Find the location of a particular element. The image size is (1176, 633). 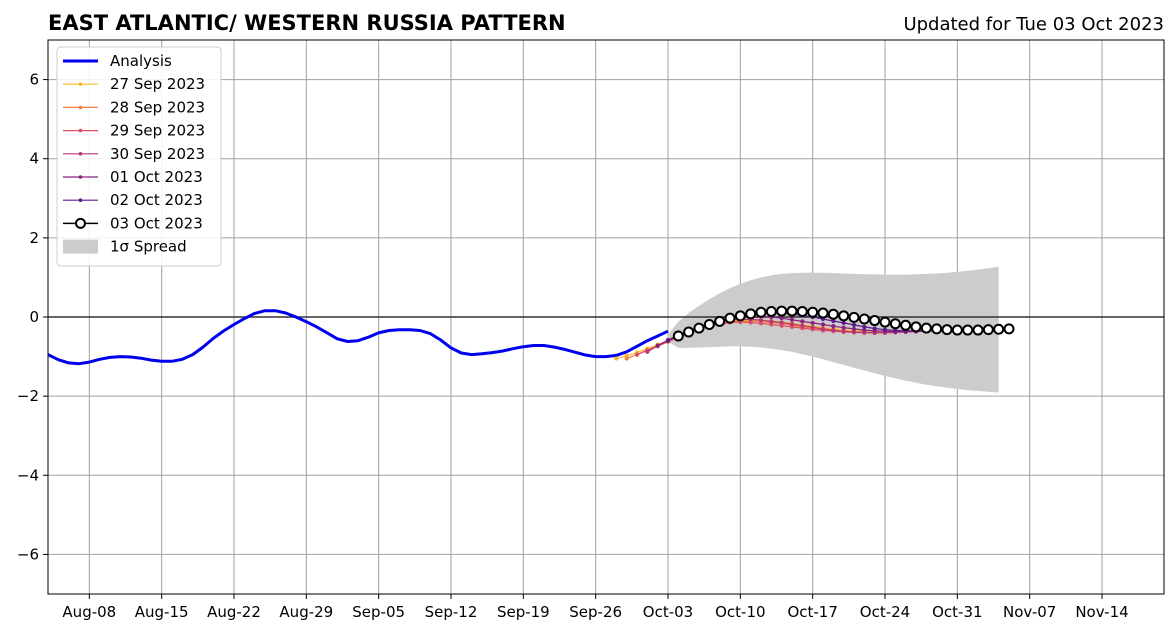

chart-title: EAST ATLANTIC/ WESTERN RUSSIA PATTERN is located at coordinates (307, 23).